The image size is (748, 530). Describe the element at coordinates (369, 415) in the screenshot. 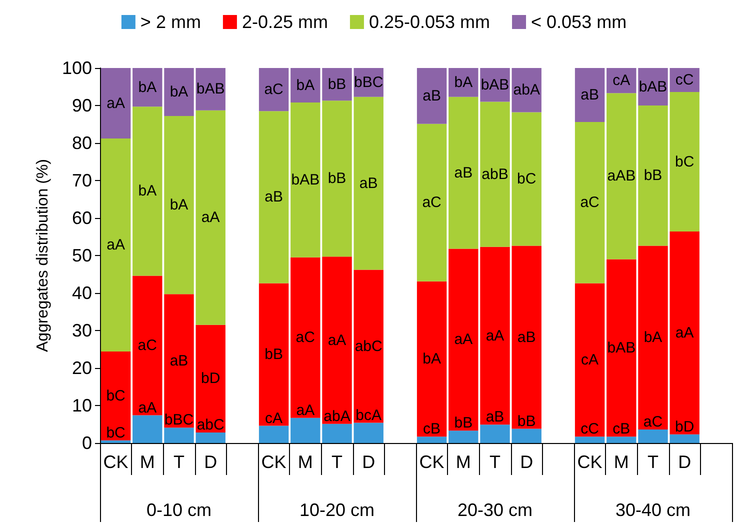

I see `data-label: bcA` at that location.